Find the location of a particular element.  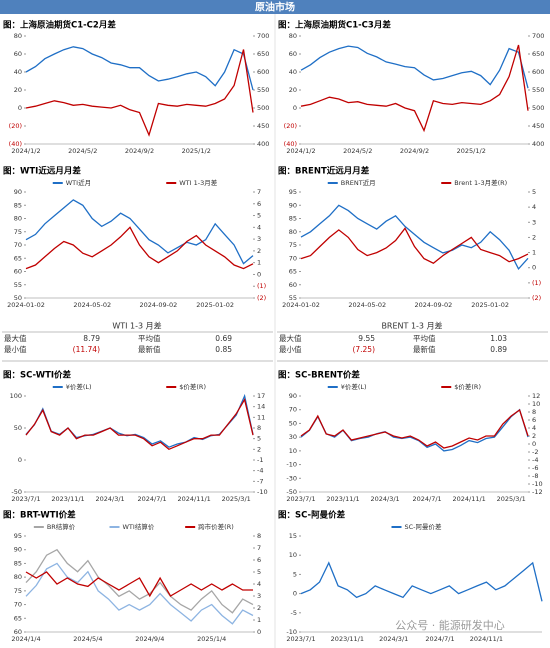

y2-tick-label: 10 is located at coordinates (536, 404).